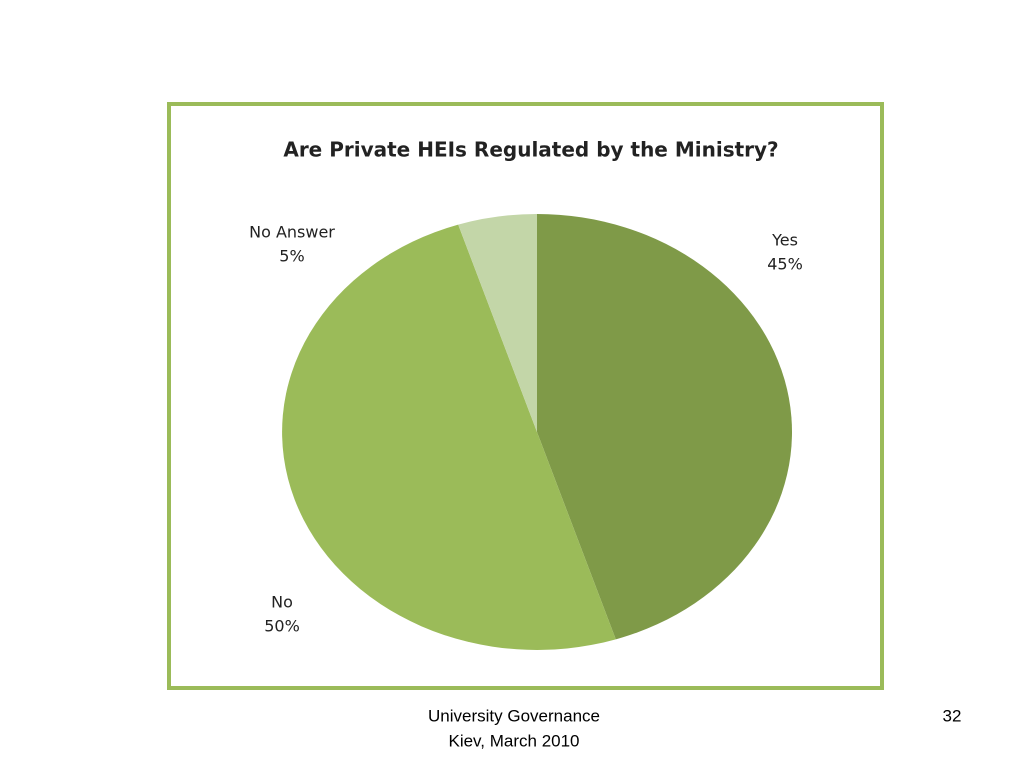  What do you see at coordinates (785, 264) in the screenshot?
I see `slice-value-label: 45%` at bounding box center [785, 264].